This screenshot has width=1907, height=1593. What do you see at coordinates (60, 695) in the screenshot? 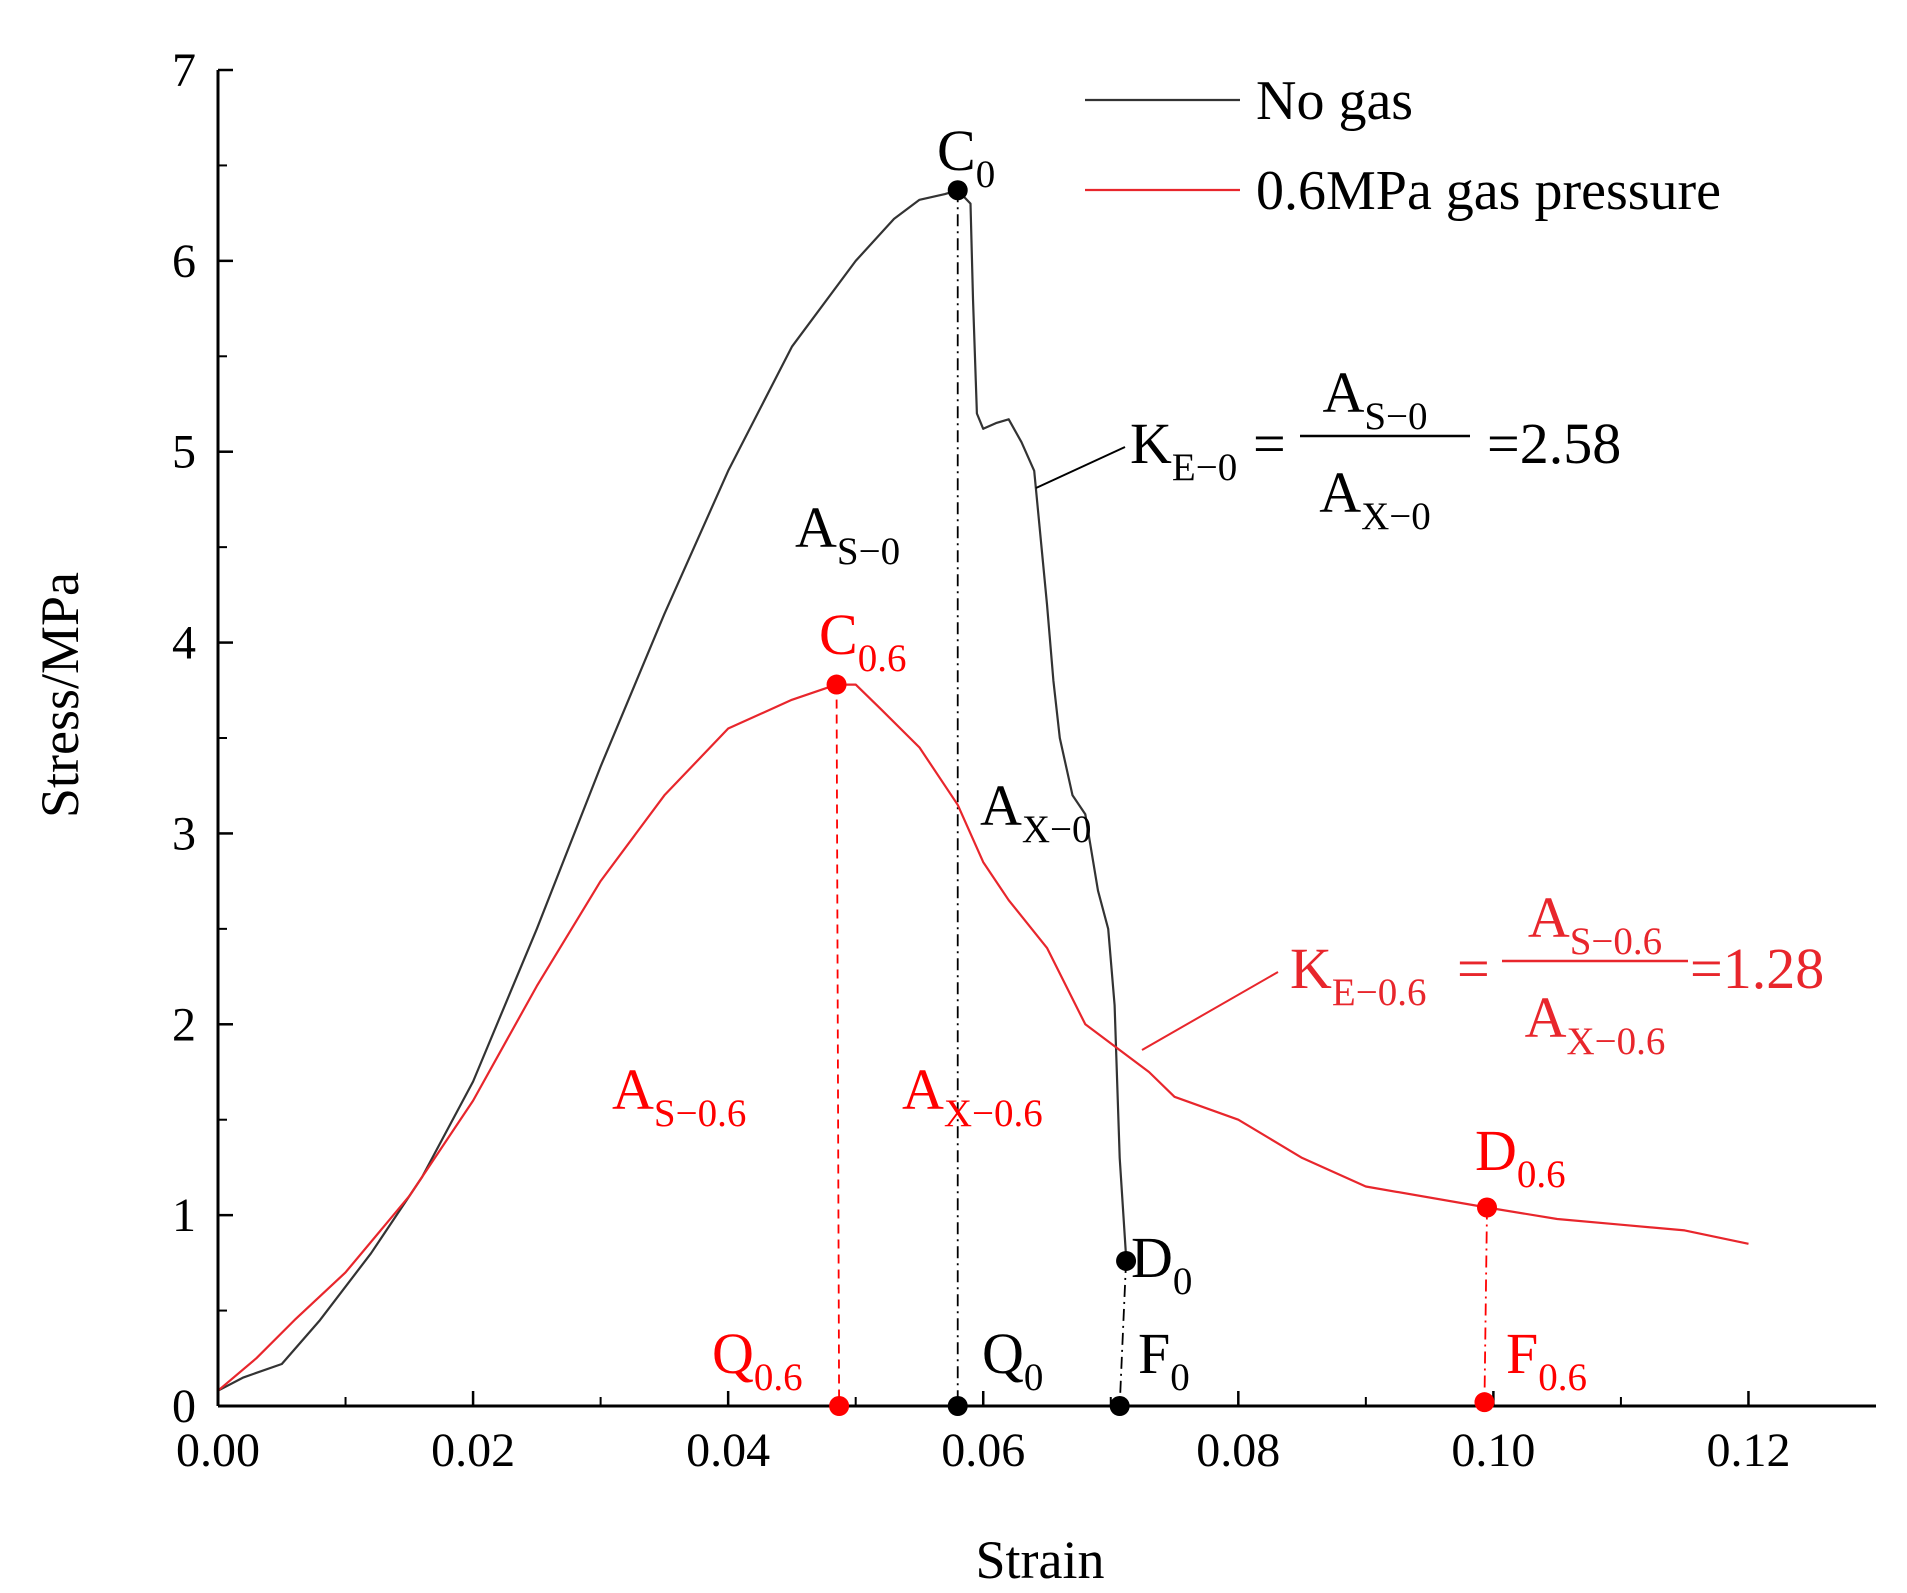
I see `y-axis-label: Stress/MPa` at bounding box center [60, 695].